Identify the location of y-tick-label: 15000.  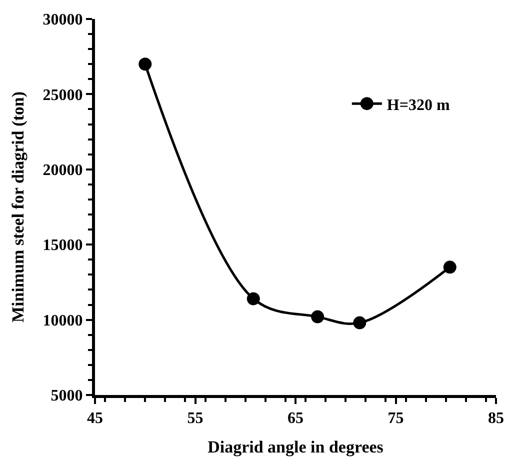
(62, 245).